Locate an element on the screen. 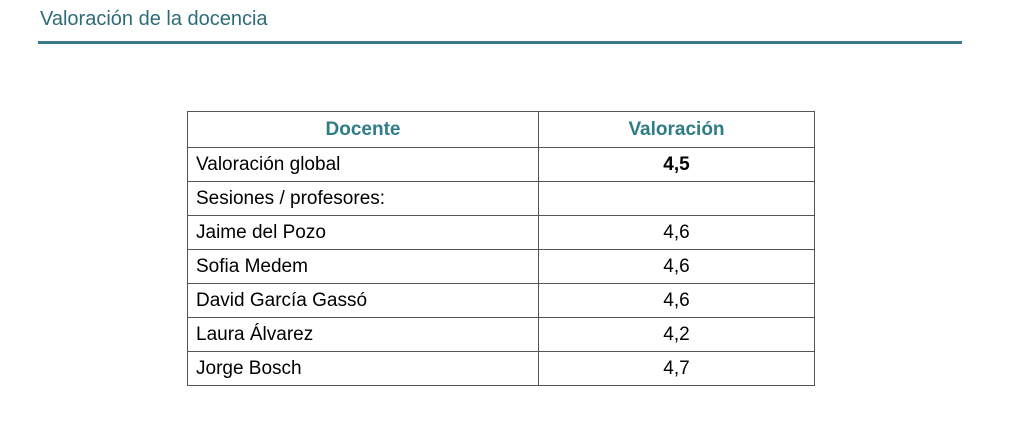  table-row: Valoración global 4,5 is located at coordinates (501, 164).